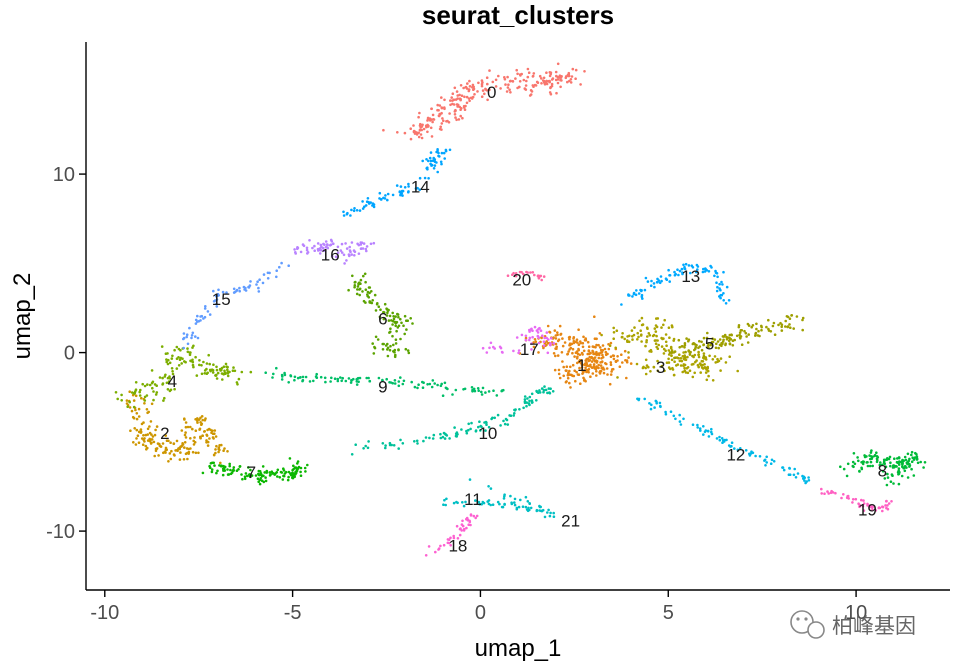 This screenshot has height=669, width=962. Describe the element at coordinates (736, 337) in the screenshot. I see `cluster-5-points` at that location.